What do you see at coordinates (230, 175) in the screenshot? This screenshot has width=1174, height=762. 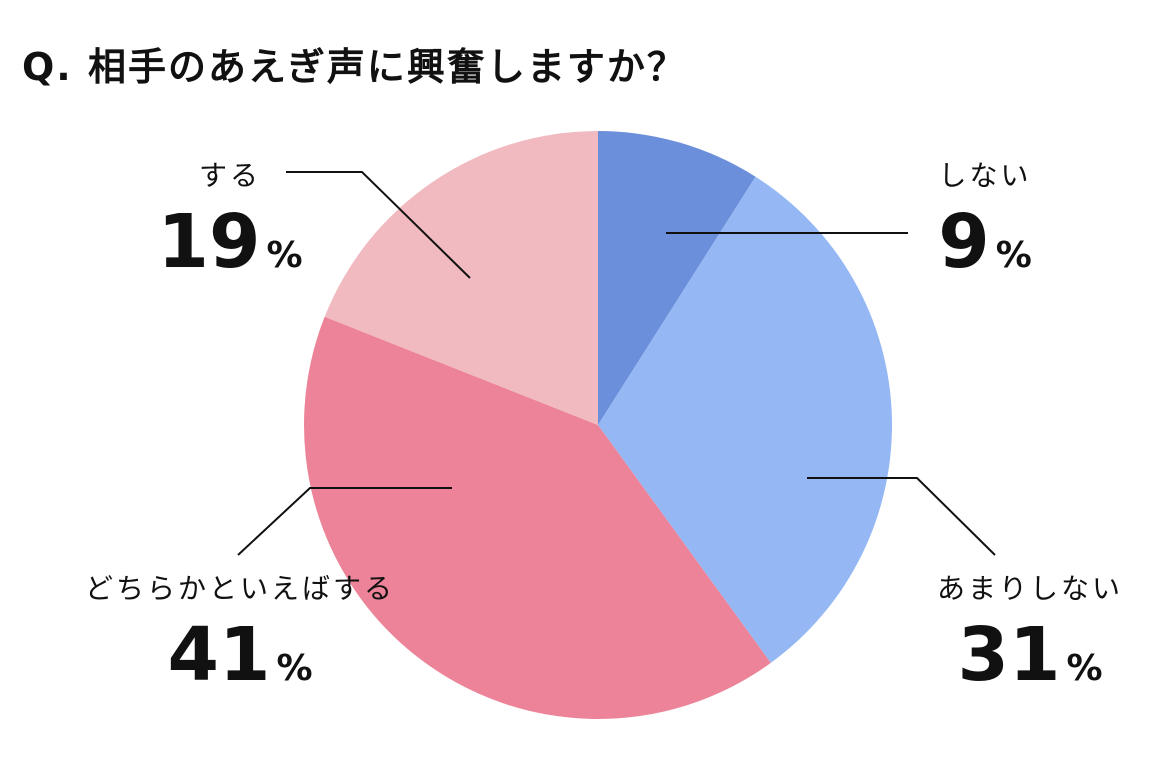 I see `slice-label-4: する` at bounding box center [230, 175].